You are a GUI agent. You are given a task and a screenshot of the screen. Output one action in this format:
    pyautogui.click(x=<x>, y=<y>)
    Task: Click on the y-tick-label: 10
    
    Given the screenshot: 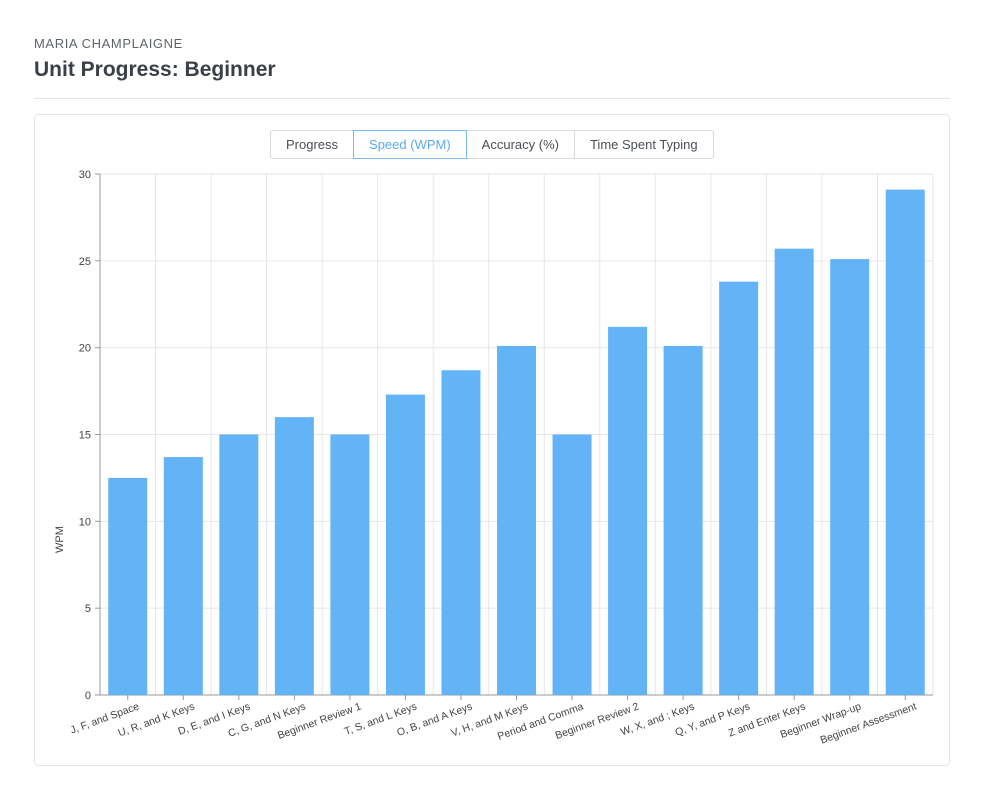 What is the action you would take?
    pyautogui.click(x=85, y=522)
    